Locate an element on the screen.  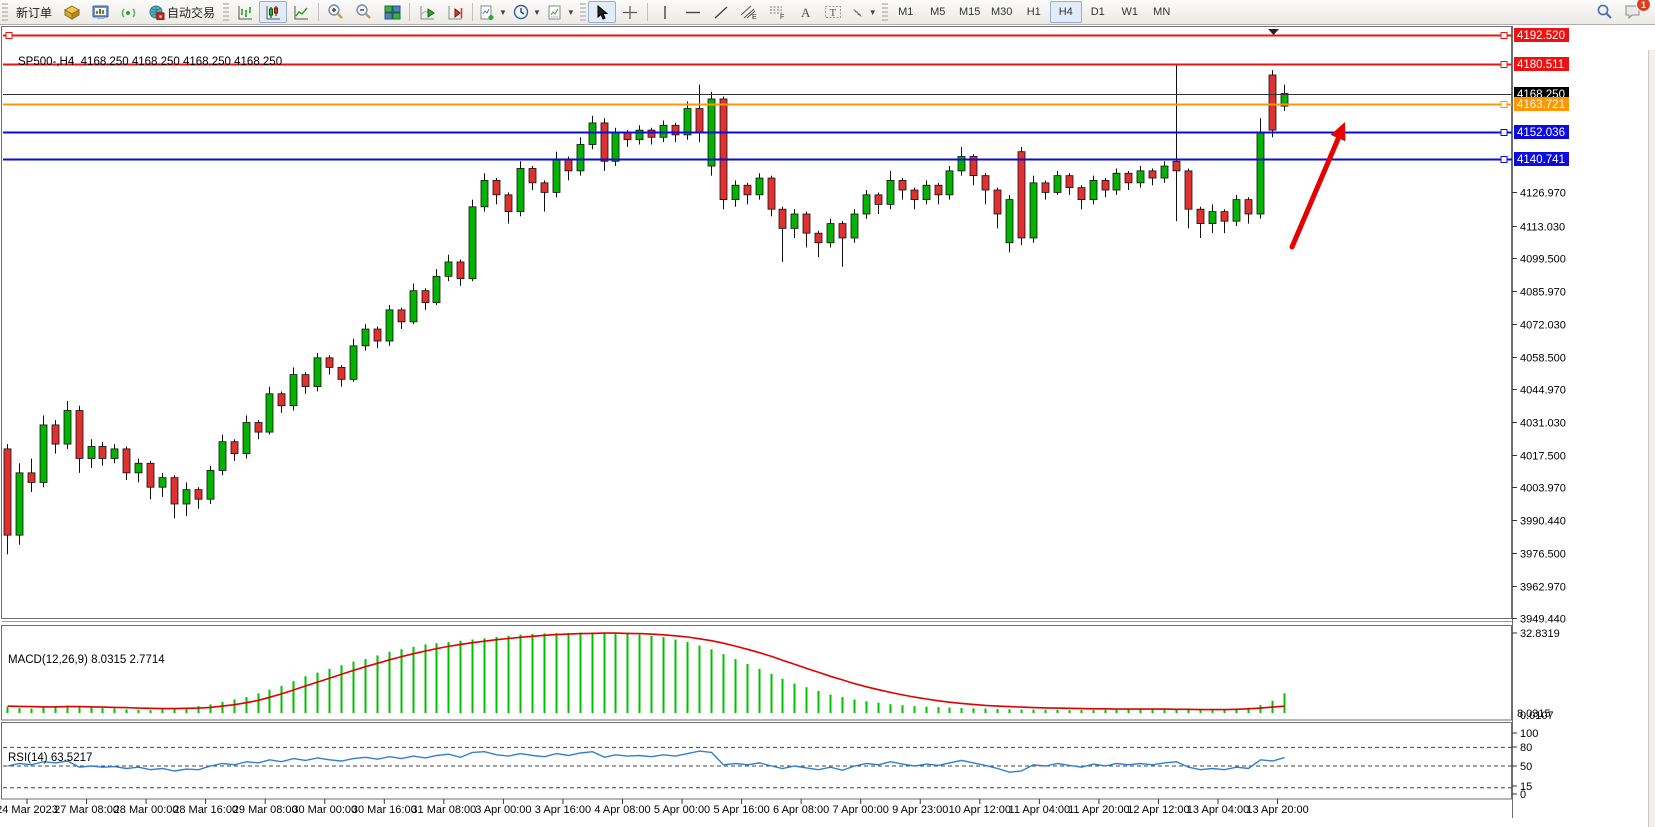
text-button: A is located at coordinates (805, 12).